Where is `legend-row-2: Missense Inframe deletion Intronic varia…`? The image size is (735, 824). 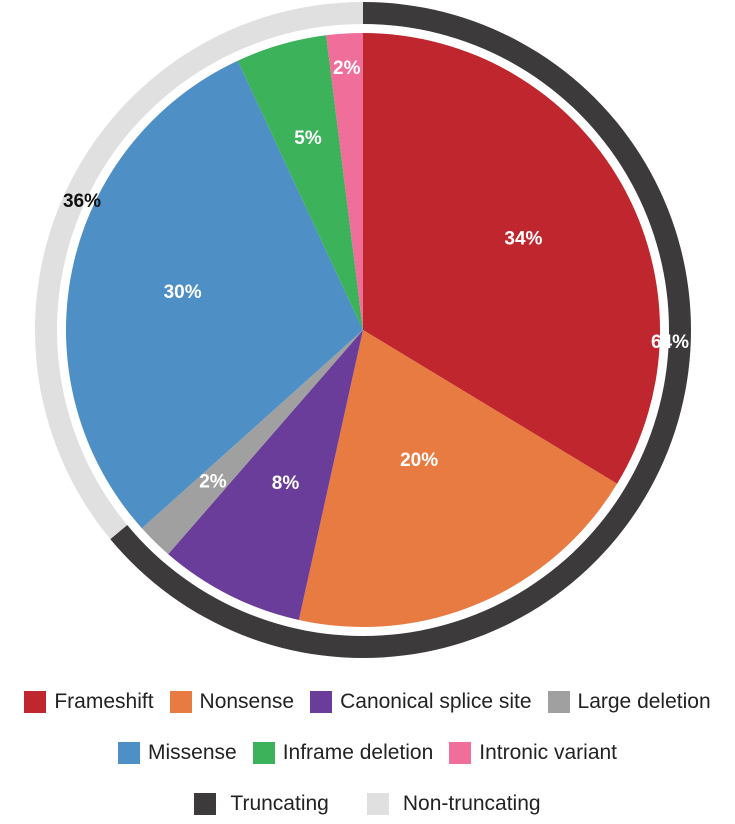
legend-row-2: Missense Inframe deletion Intronic varia… is located at coordinates (367, 753).